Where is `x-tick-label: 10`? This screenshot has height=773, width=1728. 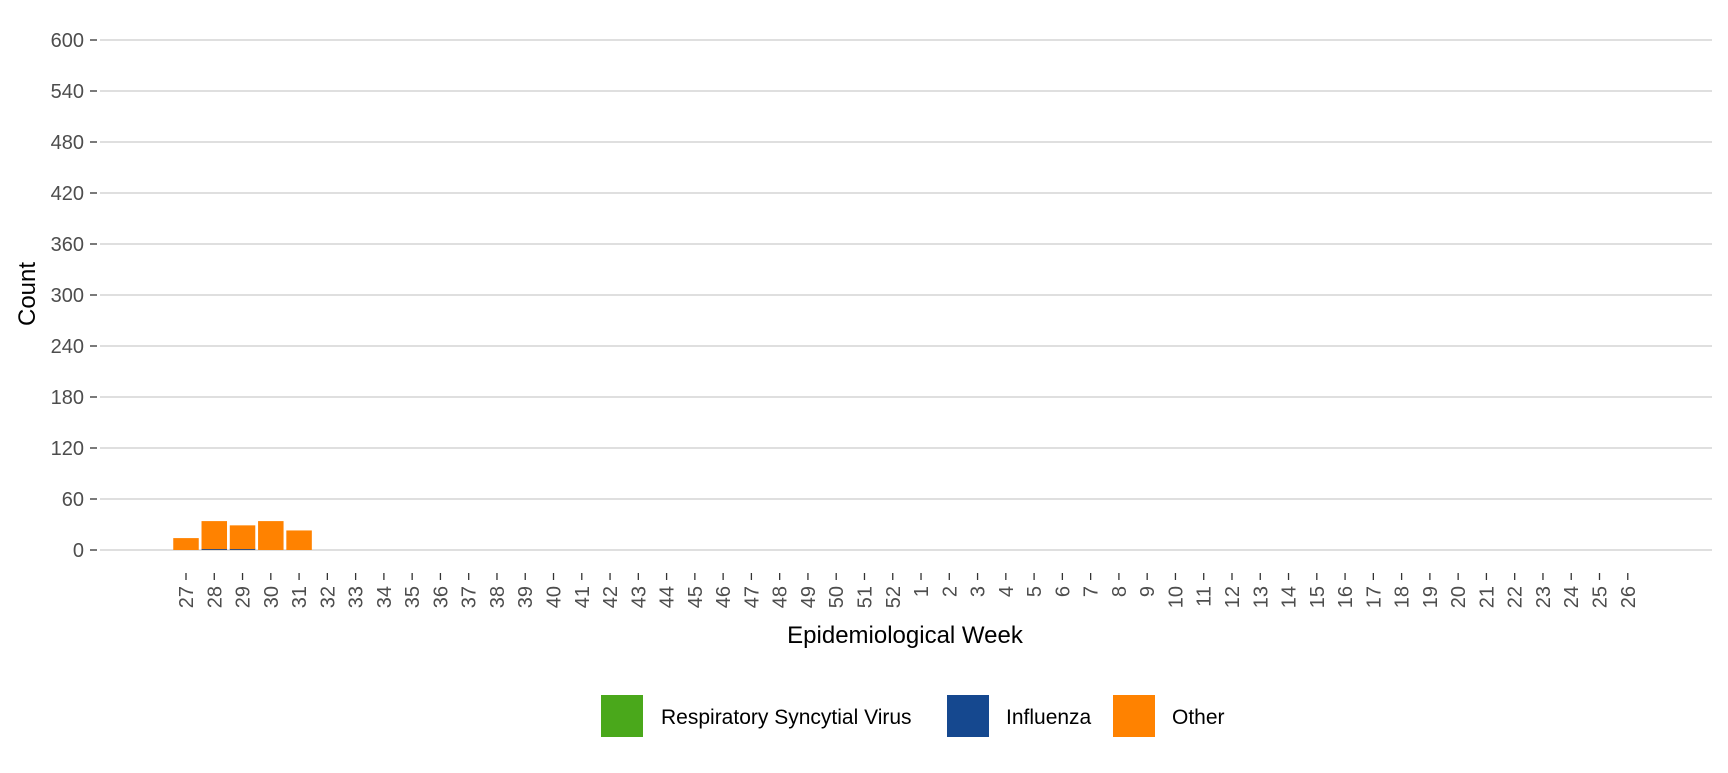 x-tick-label: 10 is located at coordinates (1176, 597).